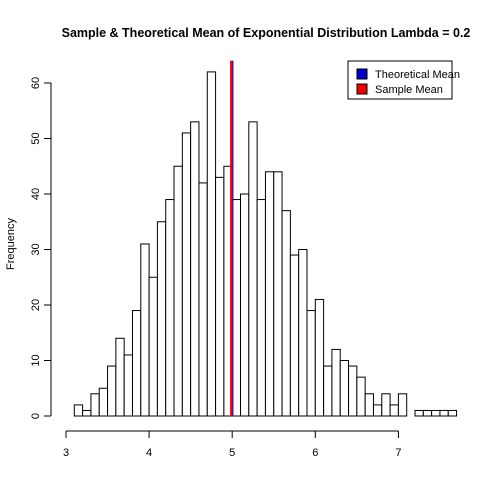 Image resolution: width=504 pixels, height=504 pixels. Describe the element at coordinates (36, 138) in the screenshot. I see `y-tick-label: 50` at that location.